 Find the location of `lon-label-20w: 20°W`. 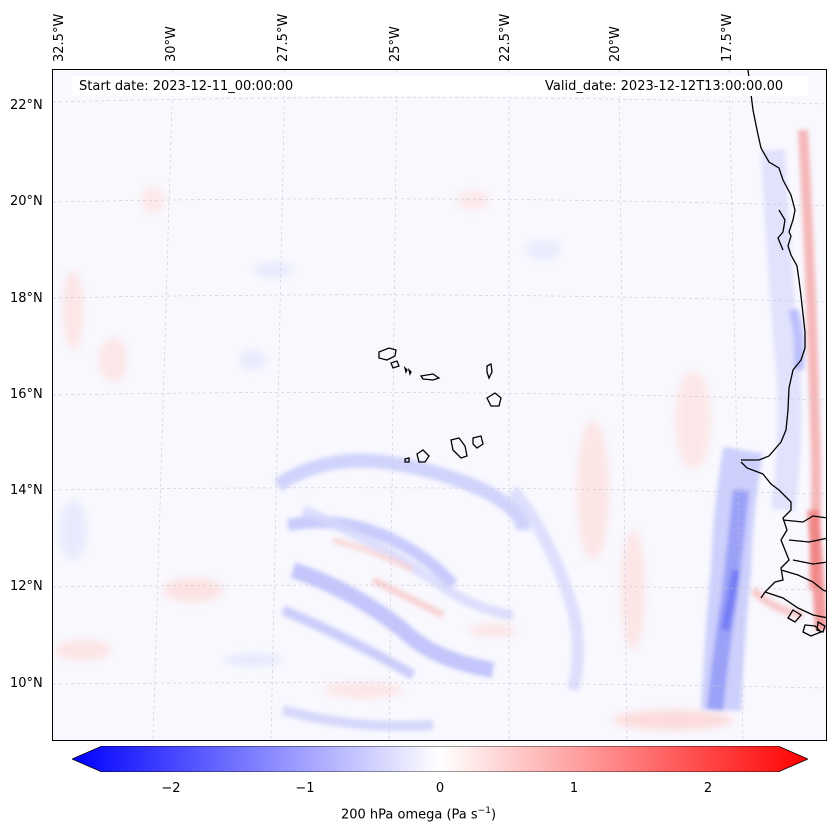

lon-label-20w: 20°W is located at coordinates (615, 44).